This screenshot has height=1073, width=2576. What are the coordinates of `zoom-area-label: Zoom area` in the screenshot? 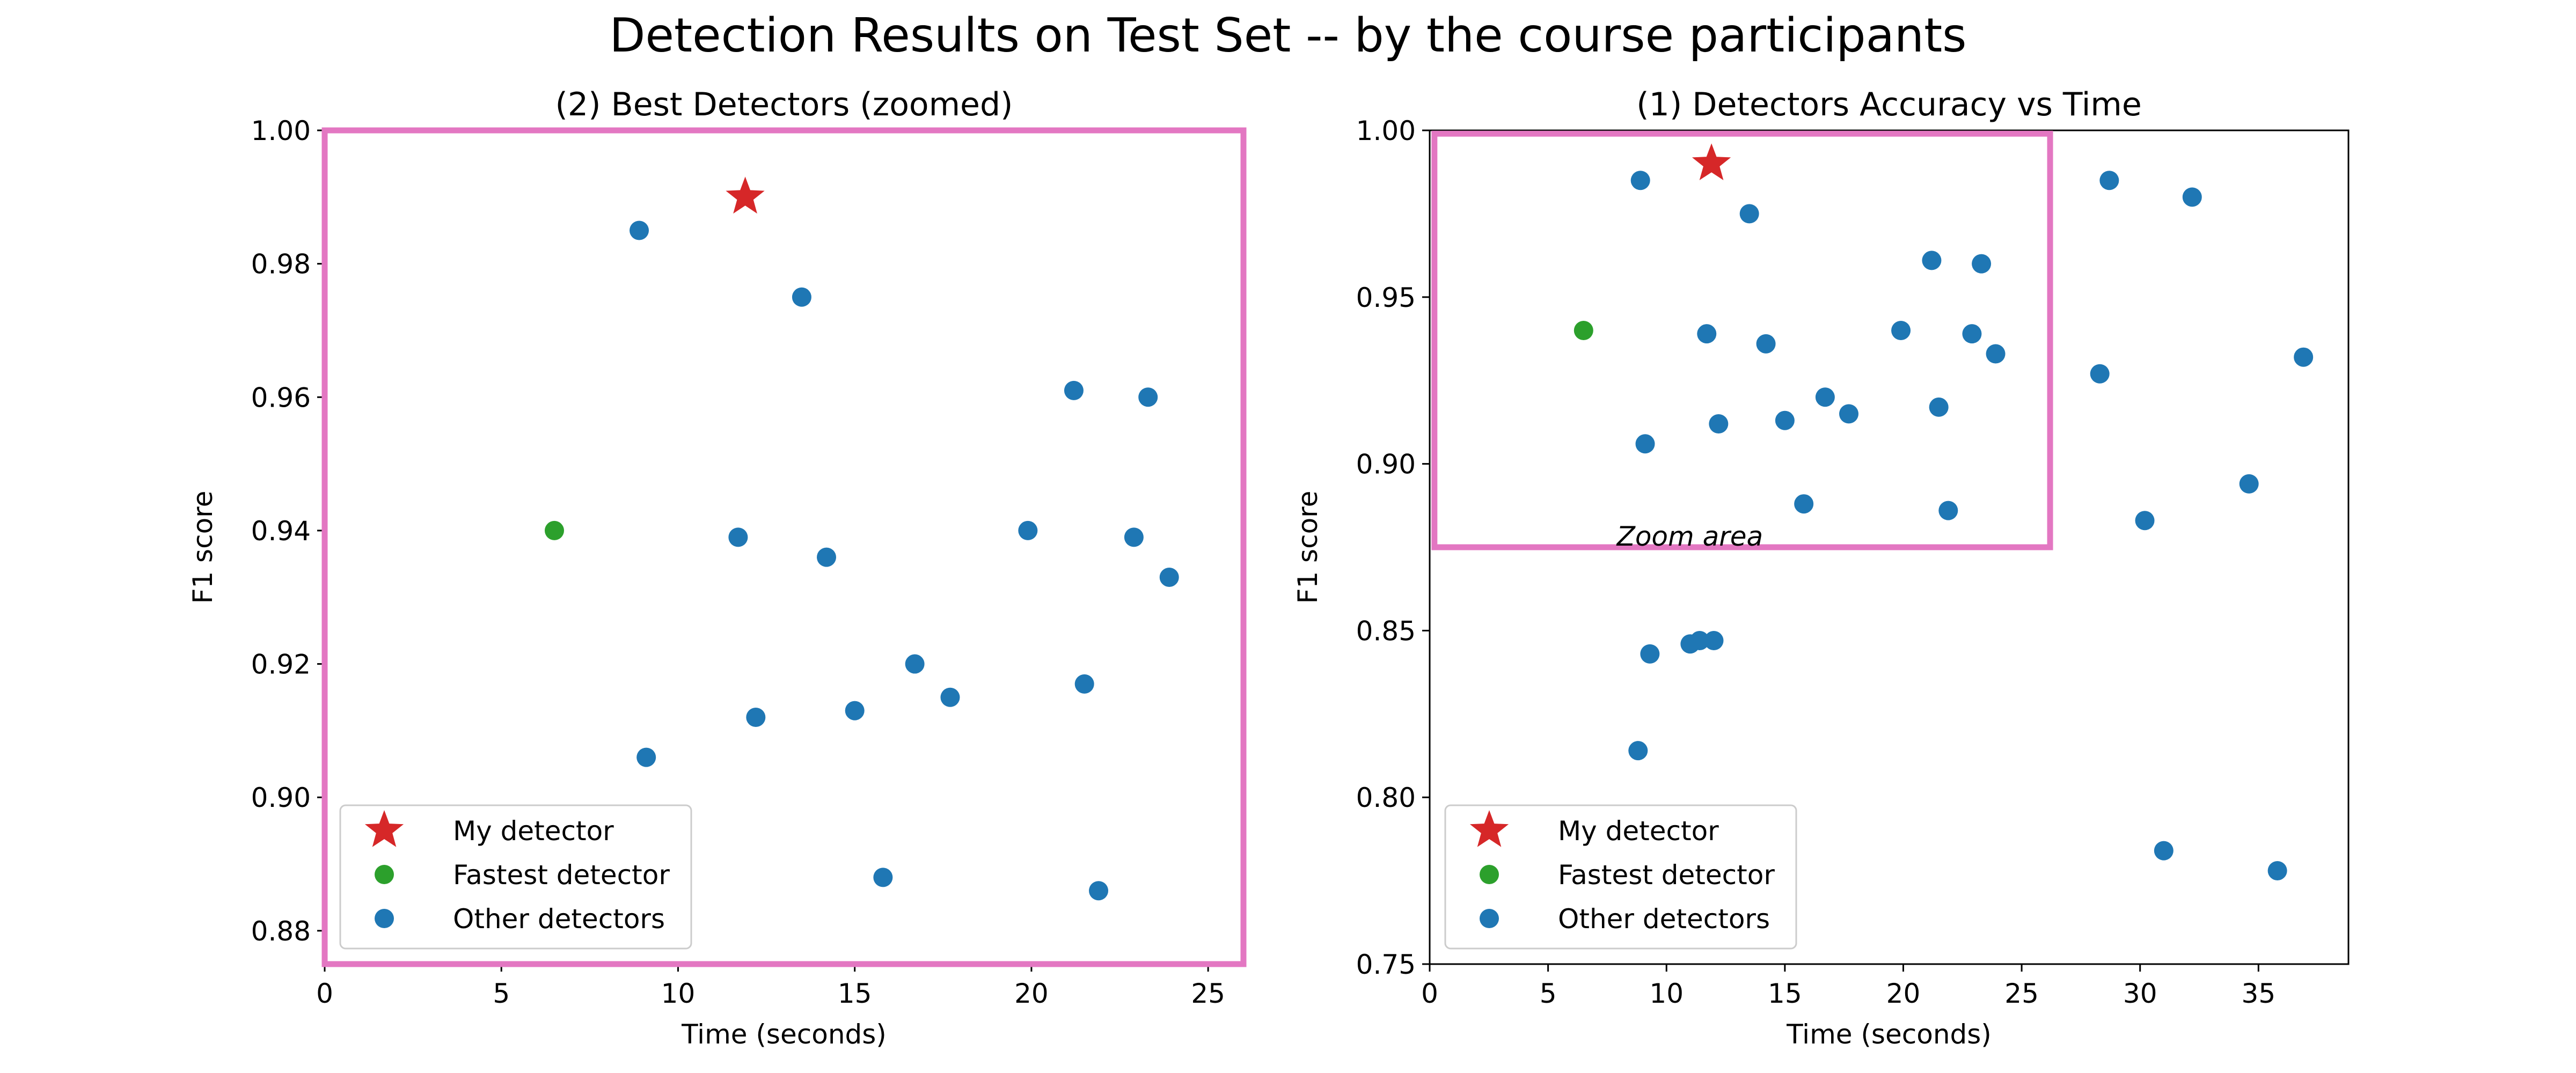 It's located at (1689, 536).